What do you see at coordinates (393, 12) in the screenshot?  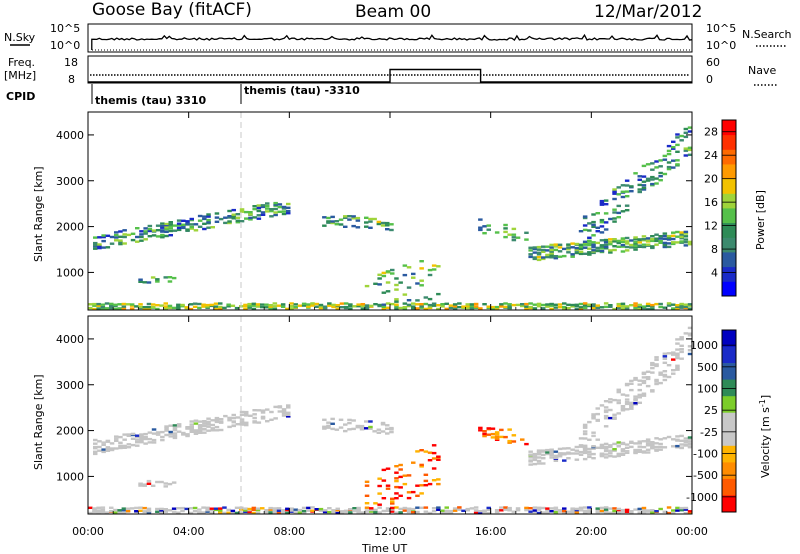 I see `beam-title: Beam 00` at bounding box center [393, 12].